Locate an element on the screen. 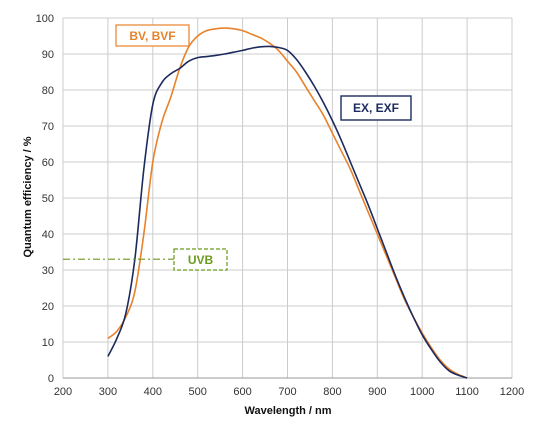 The height and width of the screenshot is (428, 560). y-tick-label: 30 is located at coordinates (48, 271).